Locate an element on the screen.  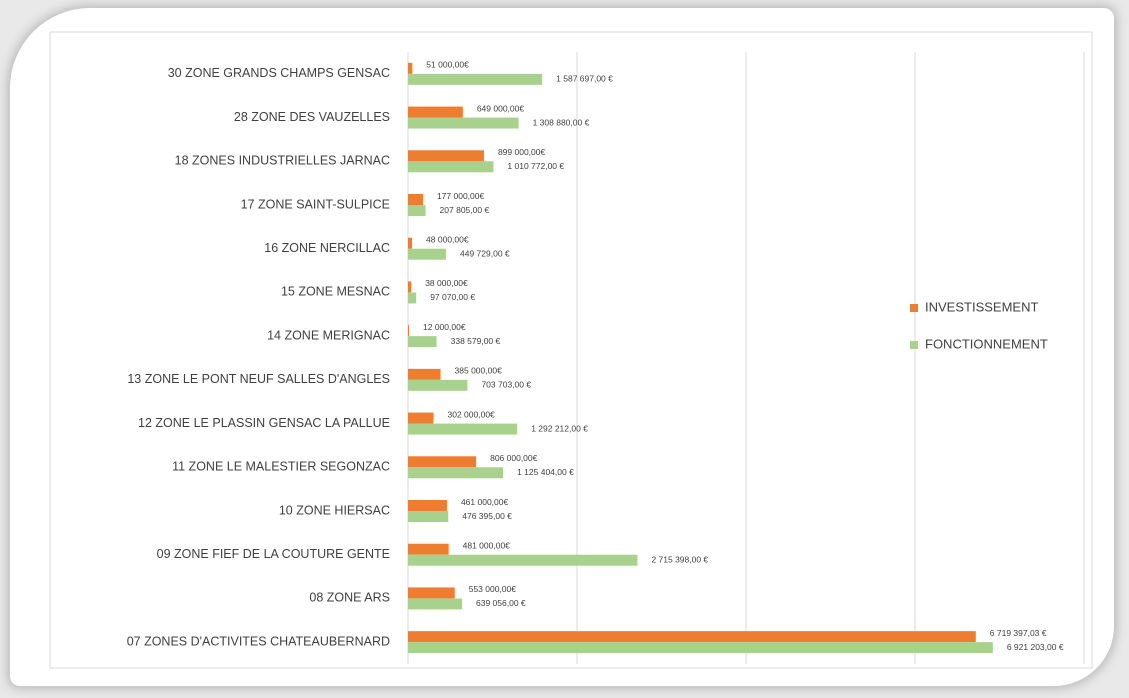
value-label: 1 587 697,00 € is located at coordinates (584, 79).